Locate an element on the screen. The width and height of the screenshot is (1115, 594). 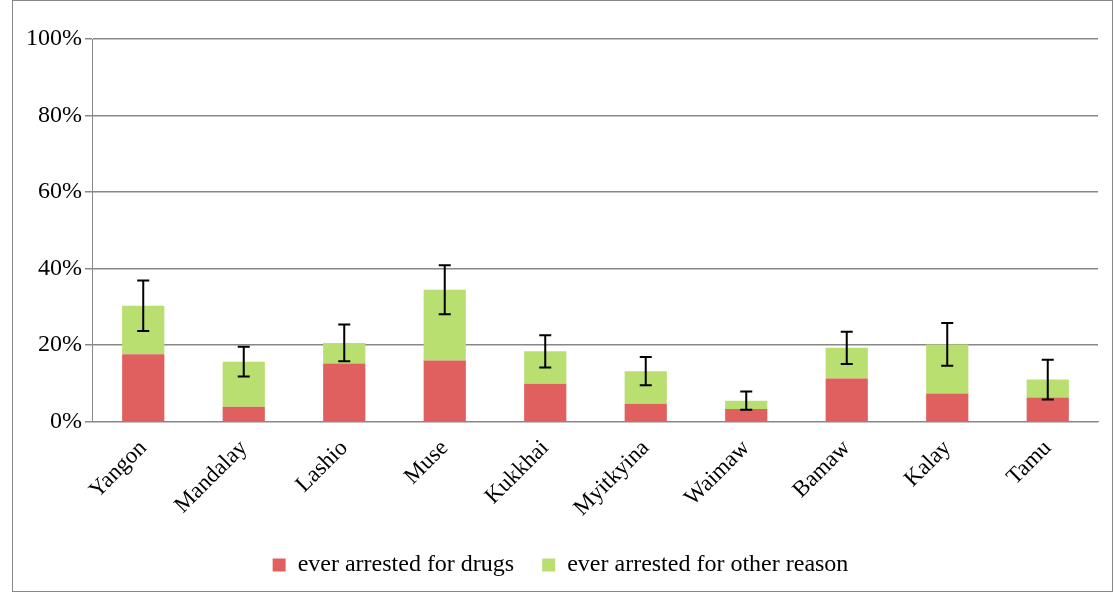
y-tick-label: 100% is located at coordinates (53, 37).